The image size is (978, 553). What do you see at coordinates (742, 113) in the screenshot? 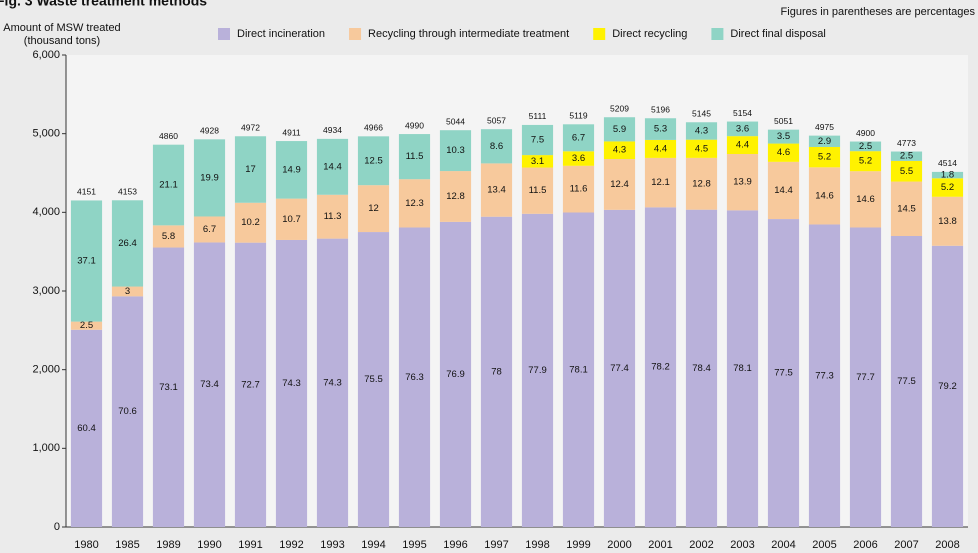
I see `total-label: 5154` at bounding box center [742, 113].